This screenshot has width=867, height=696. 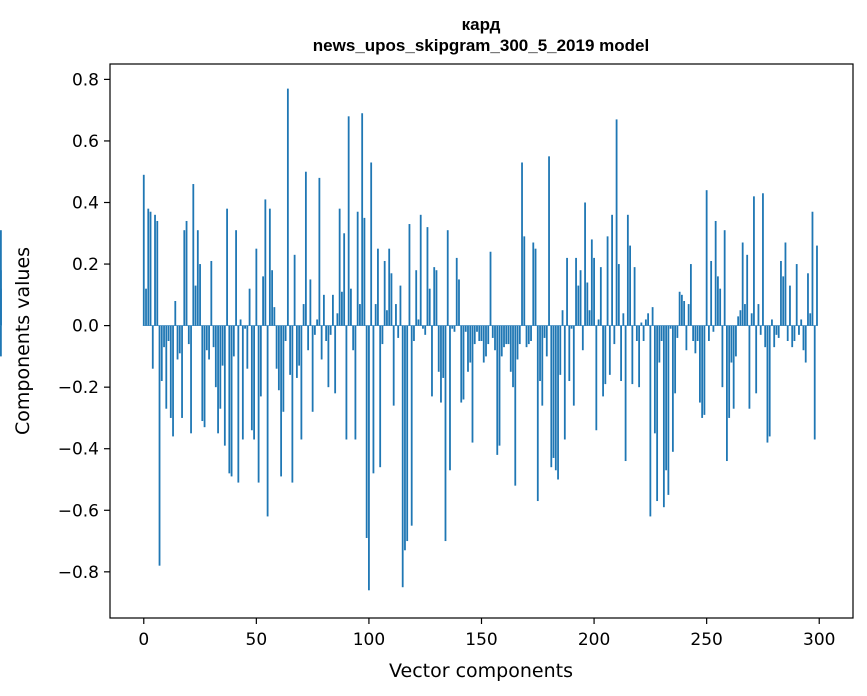 What do you see at coordinates (819, 640) in the screenshot?
I see `x-tick-label: 300` at bounding box center [819, 640].